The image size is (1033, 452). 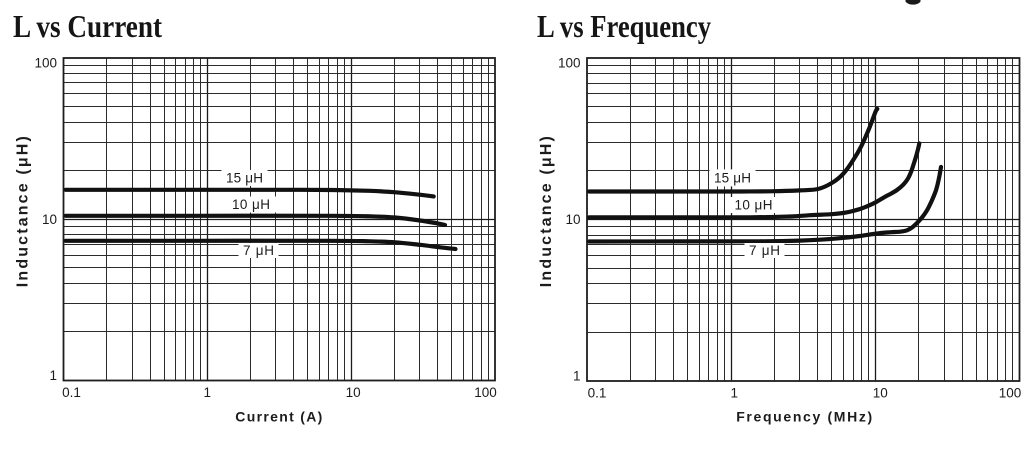 What do you see at coordinates (624, 26) in the screenshot?
I see `svg-text: L vs Frequency` at bounding box center [624, 26].